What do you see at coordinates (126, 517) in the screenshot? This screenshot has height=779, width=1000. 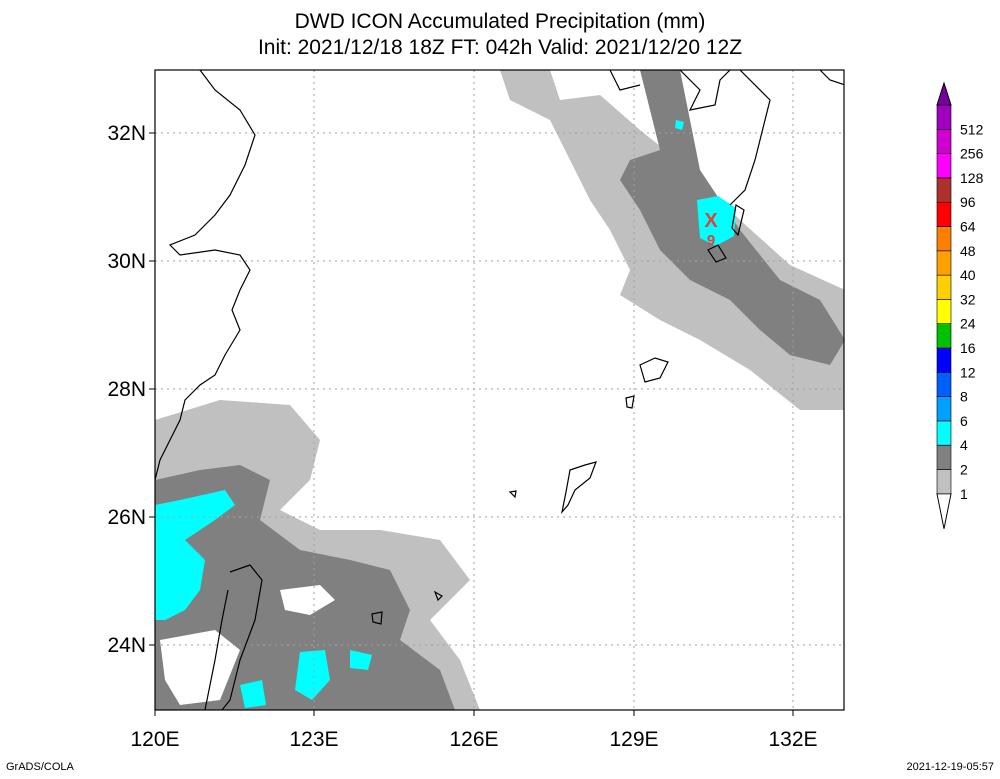 I see `lat-label: 26N` at bounding box center [126, 517].